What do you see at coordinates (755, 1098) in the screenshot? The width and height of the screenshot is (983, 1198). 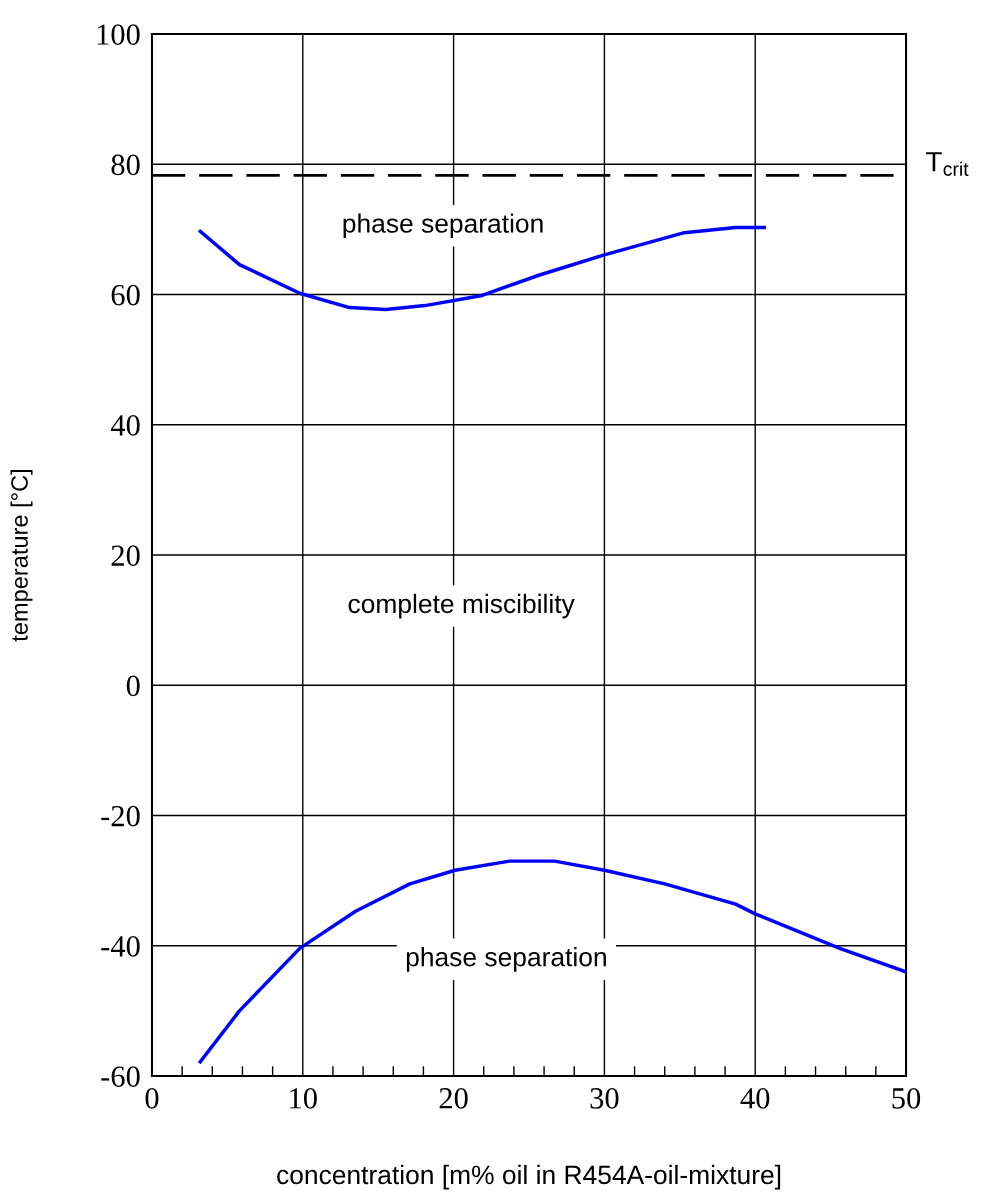 I see `x-tick-label: 40` at bounding box center [755, 1098].